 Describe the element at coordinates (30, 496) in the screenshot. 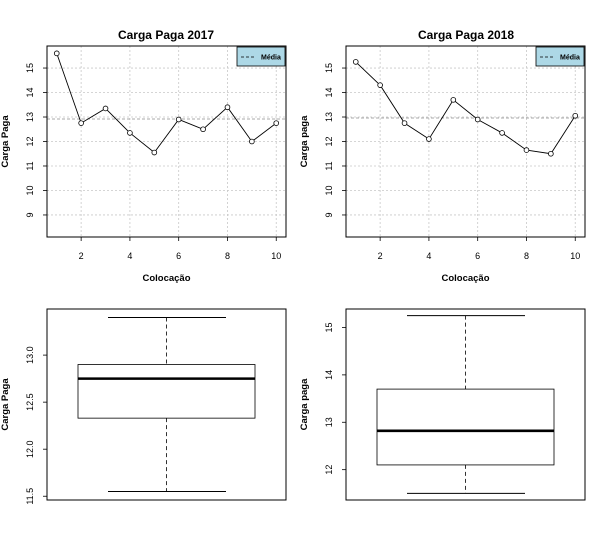

I see `y-tick-label: 11.5` at that location.